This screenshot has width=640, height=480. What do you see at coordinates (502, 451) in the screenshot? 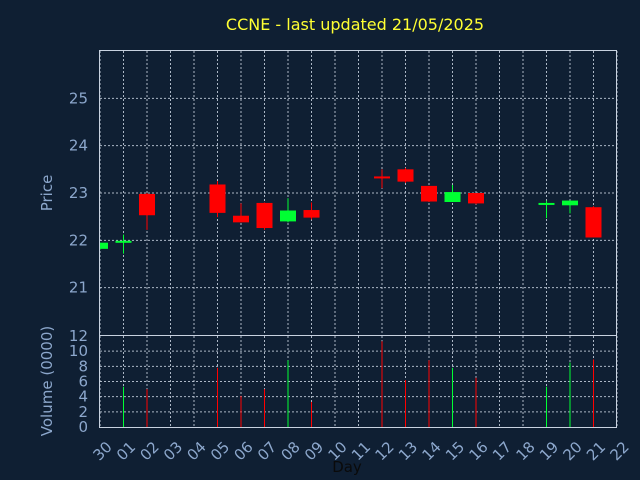
I see `x-tick-label: 17` at bounding box center [502, 451].